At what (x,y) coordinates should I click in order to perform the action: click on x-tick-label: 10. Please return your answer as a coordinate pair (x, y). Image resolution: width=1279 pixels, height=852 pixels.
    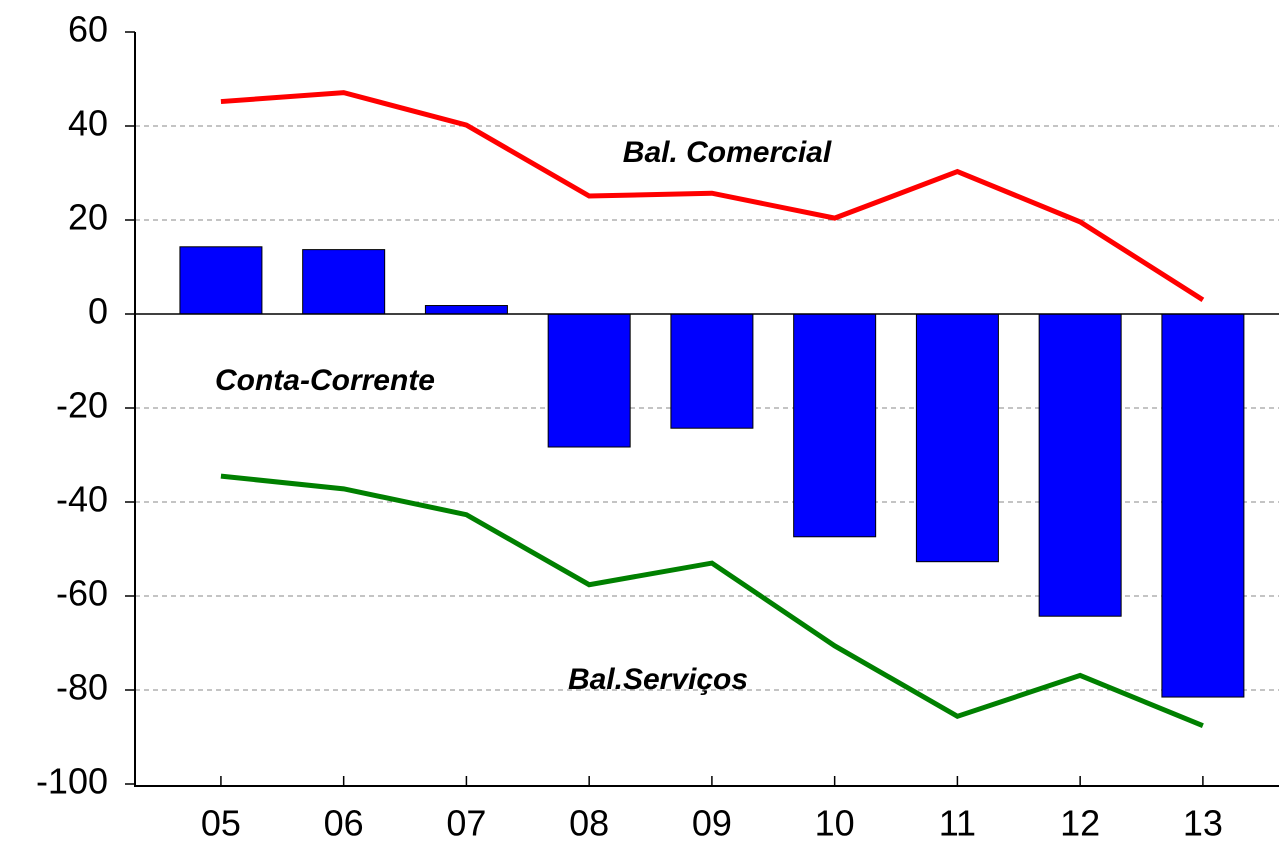
    Looking at the image, I should click on (835, 823).